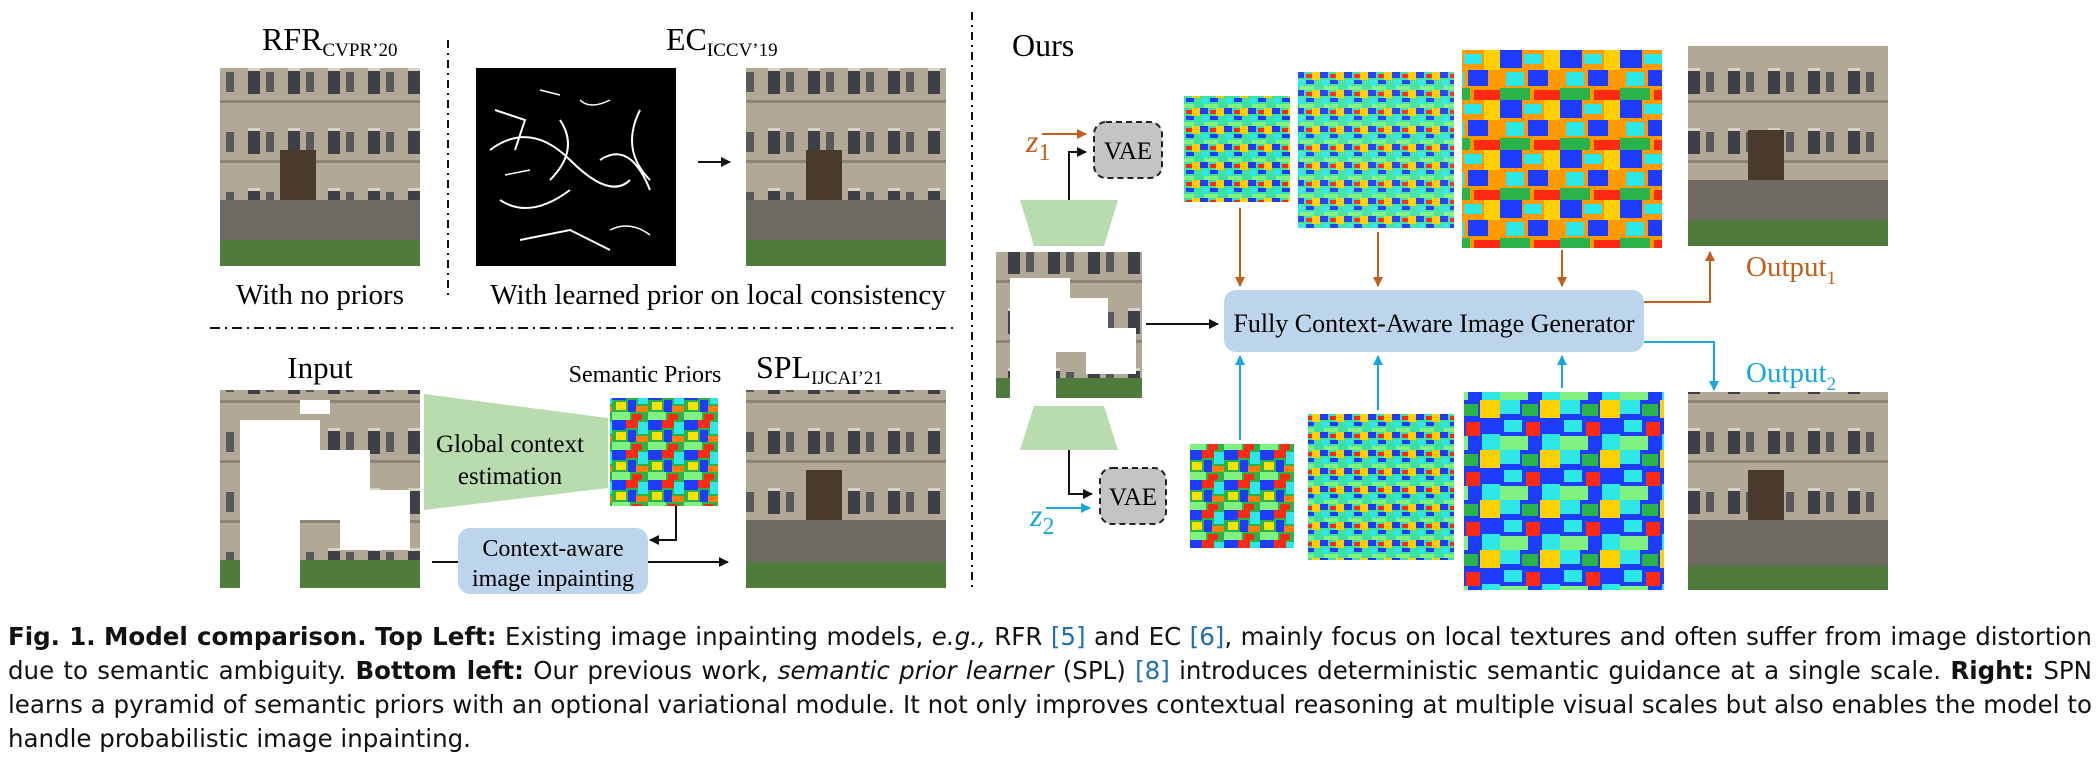  Describe the element at coordinates (1043, 45) in the screenshot. I see `ours-label: Ours` at that location.